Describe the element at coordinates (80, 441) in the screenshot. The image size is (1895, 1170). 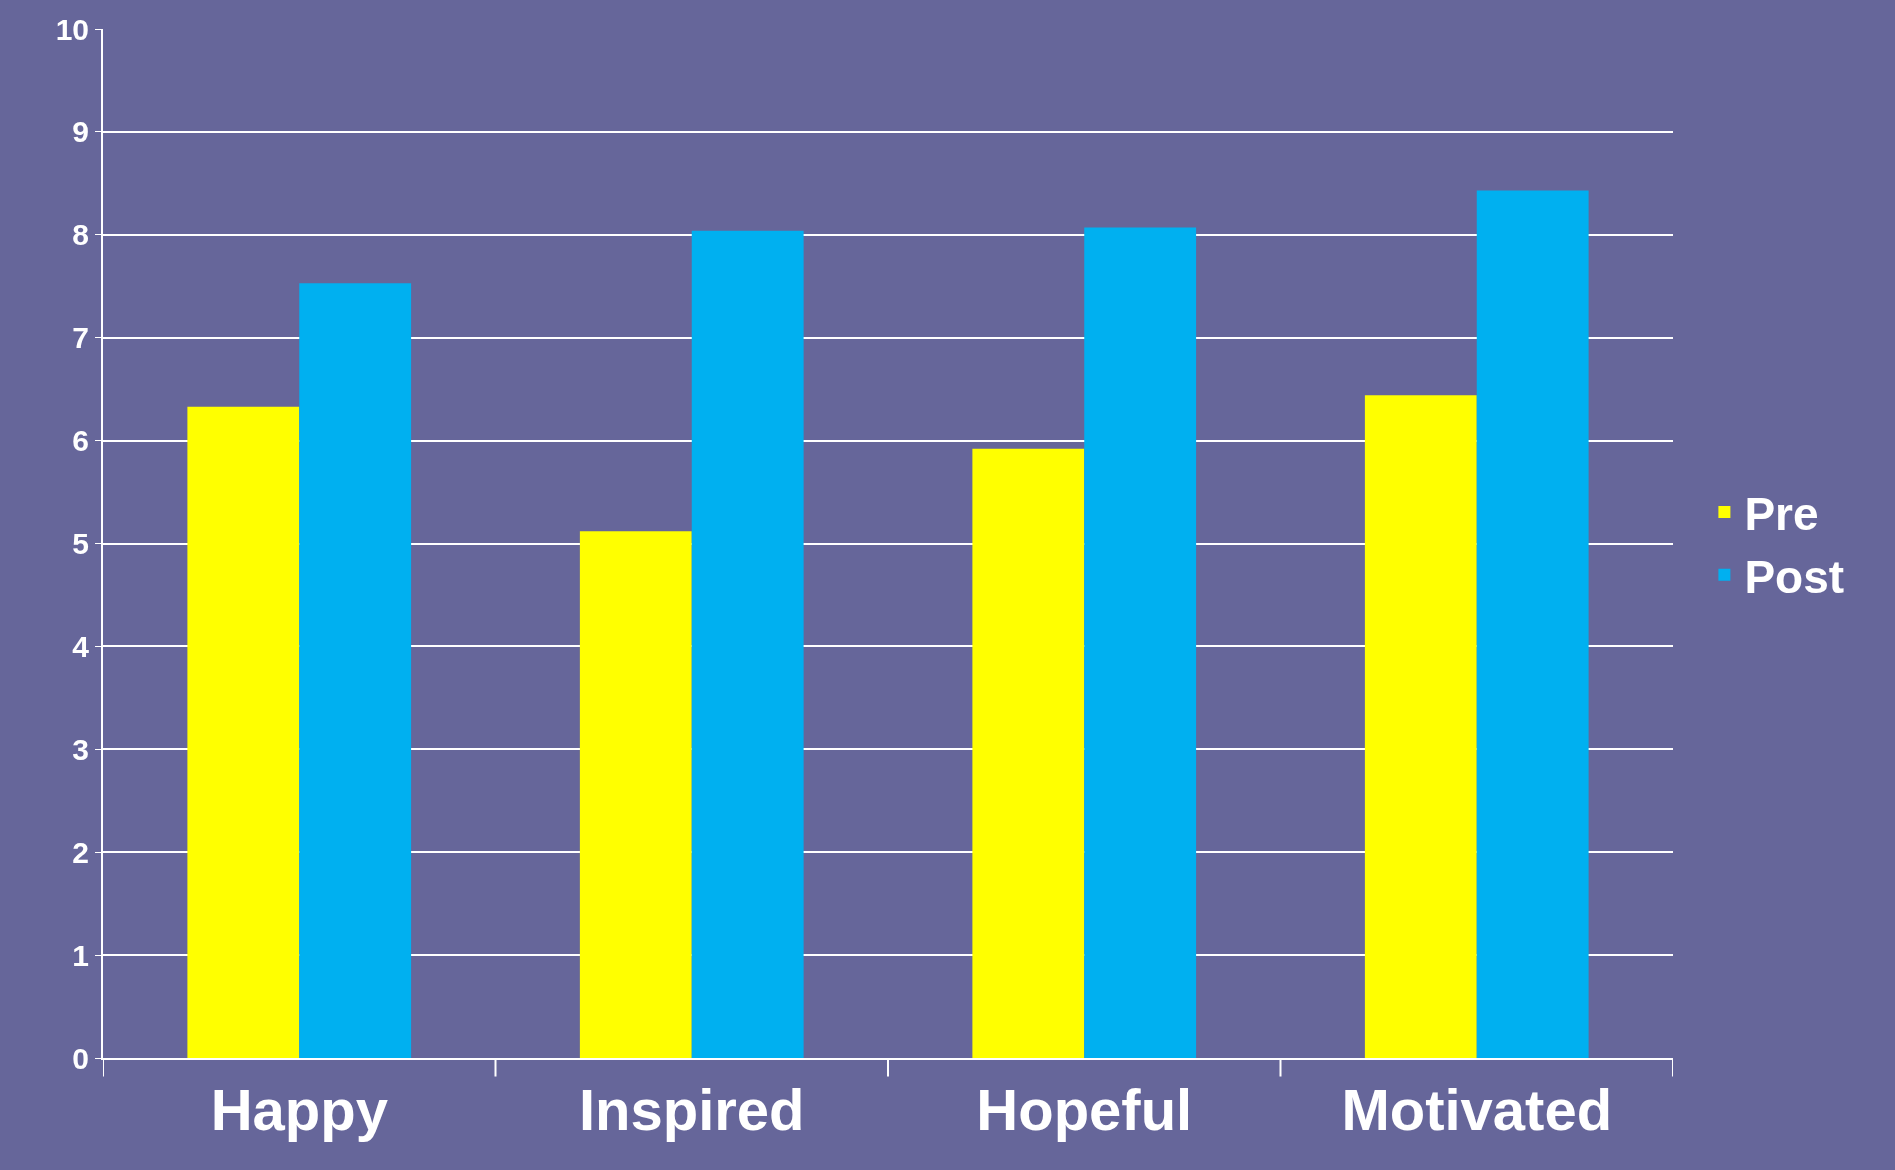
I see `y-tick-label: 6` at that location.